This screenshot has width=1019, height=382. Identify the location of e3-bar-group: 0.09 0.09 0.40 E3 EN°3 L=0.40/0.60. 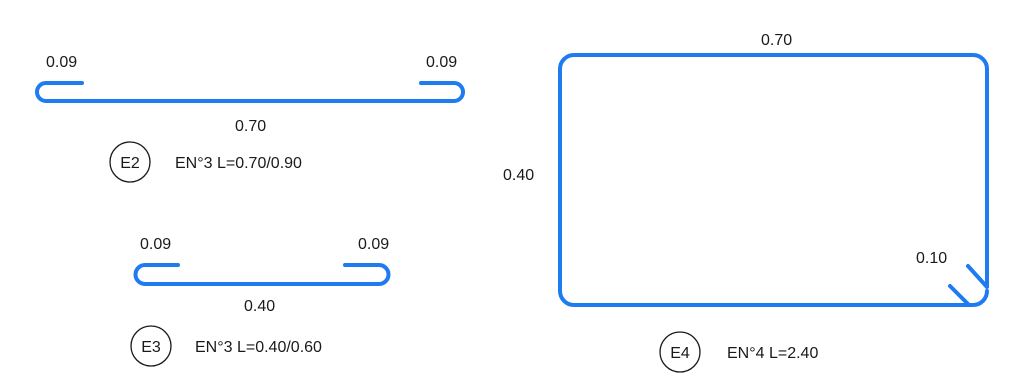
(260, 301).